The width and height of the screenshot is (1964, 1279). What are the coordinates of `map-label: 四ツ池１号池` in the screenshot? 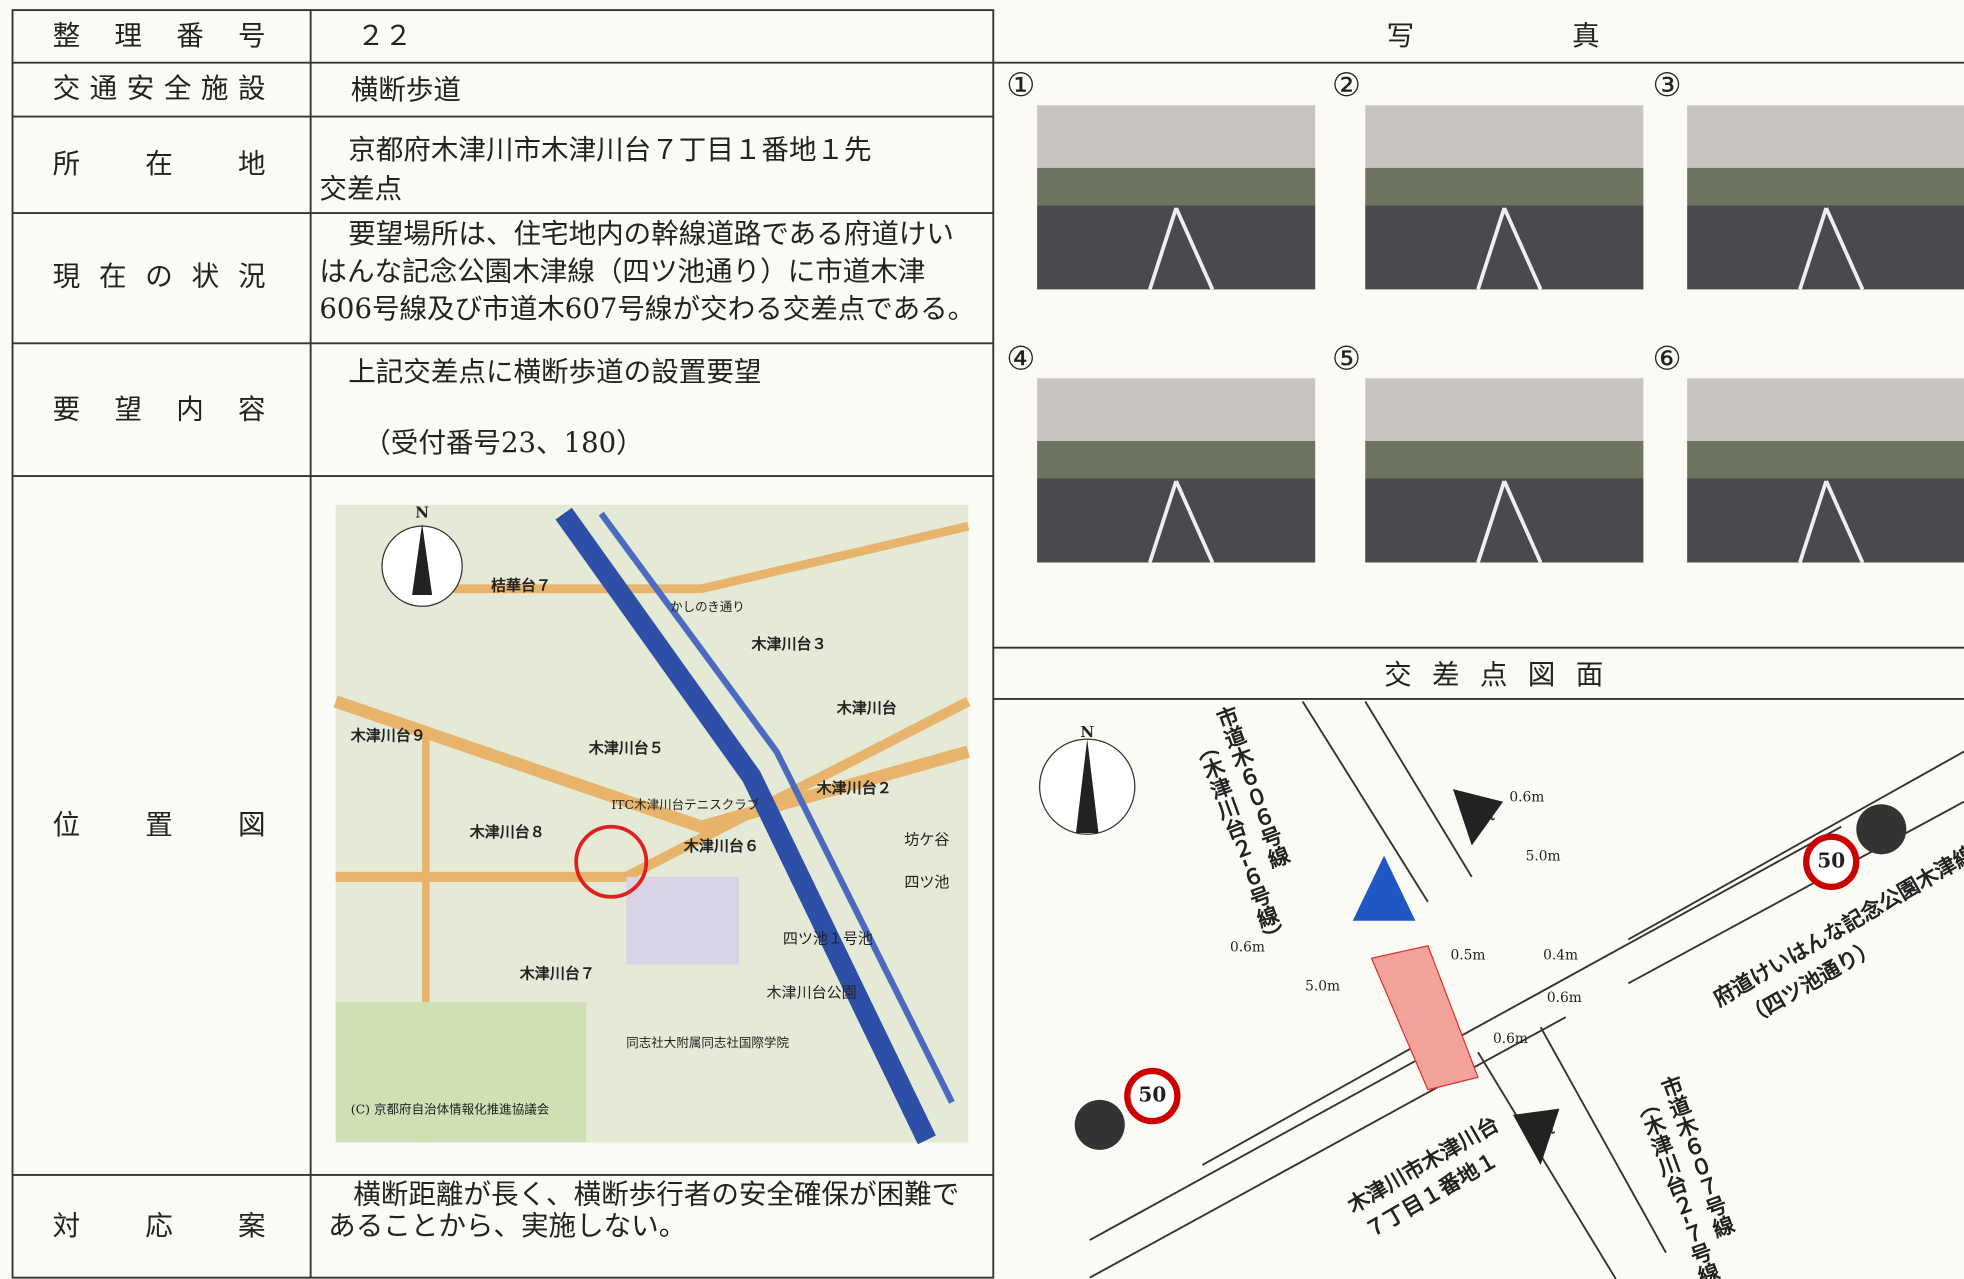 It's located at (828, 938).